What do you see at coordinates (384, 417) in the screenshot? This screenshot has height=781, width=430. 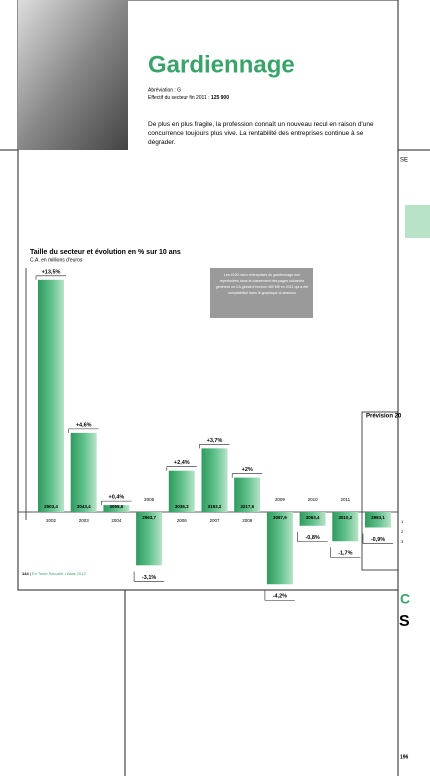 I see `forecast-label: Prévision 20` at bounding box center [384, 417].